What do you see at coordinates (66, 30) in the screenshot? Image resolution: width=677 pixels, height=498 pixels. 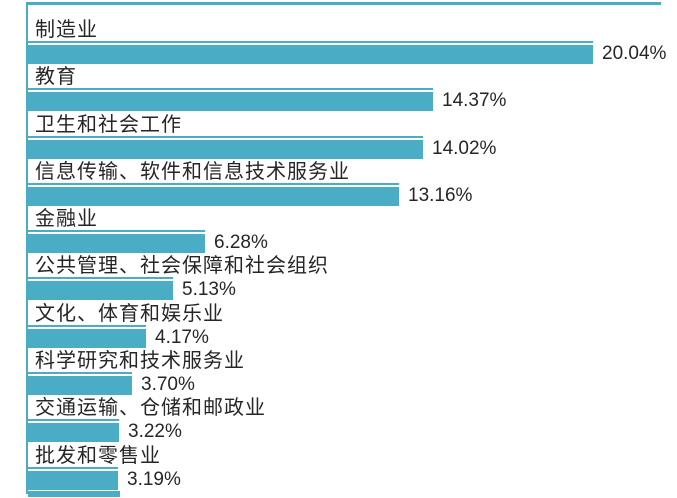 I see `category-label: 制造业` at bounding box center [66, 30].